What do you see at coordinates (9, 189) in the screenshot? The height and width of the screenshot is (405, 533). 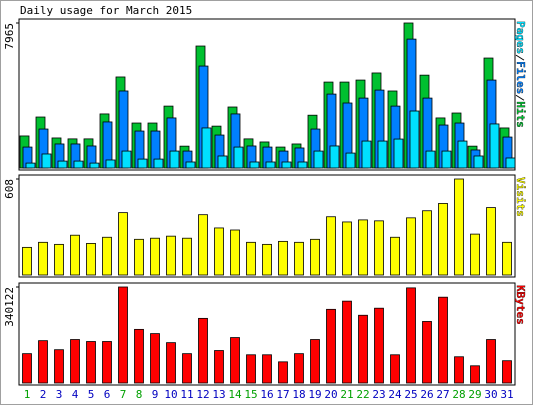 I see `y-tick-label: 608` at bounding box center [9, 189].